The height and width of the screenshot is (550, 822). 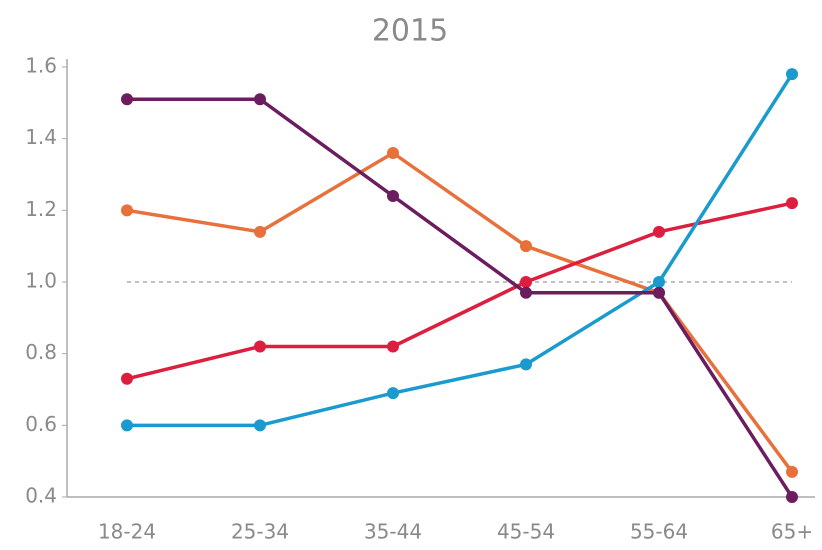 What do you see at coordinates (41, 352) in the screenshot?
I see `y-tick-label: 0.8` at bounding box center [41, 352].